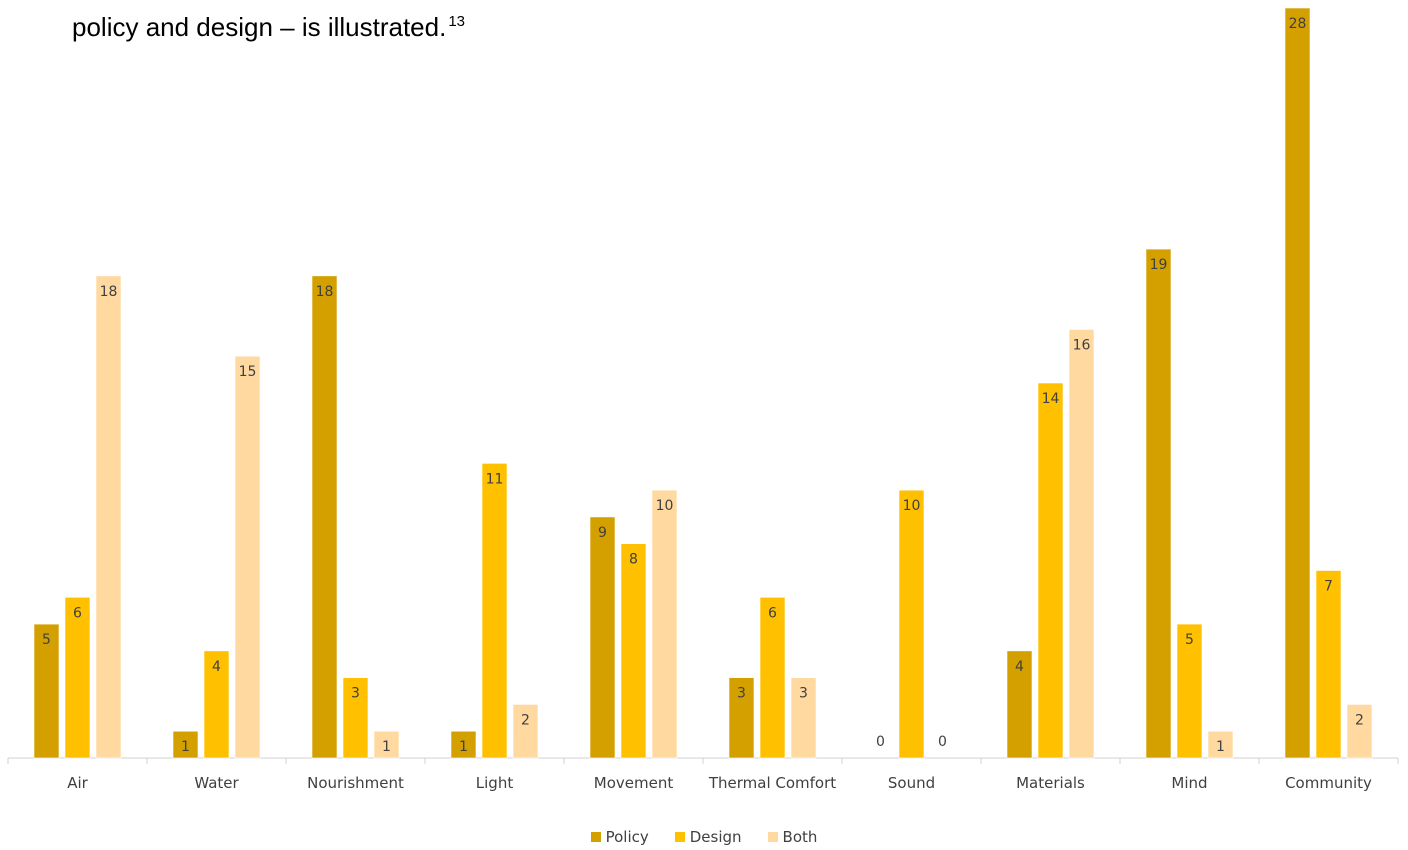  Describe the element at coordinates (248, 372) in the screenshot. I see `data-label: 15` at that location.